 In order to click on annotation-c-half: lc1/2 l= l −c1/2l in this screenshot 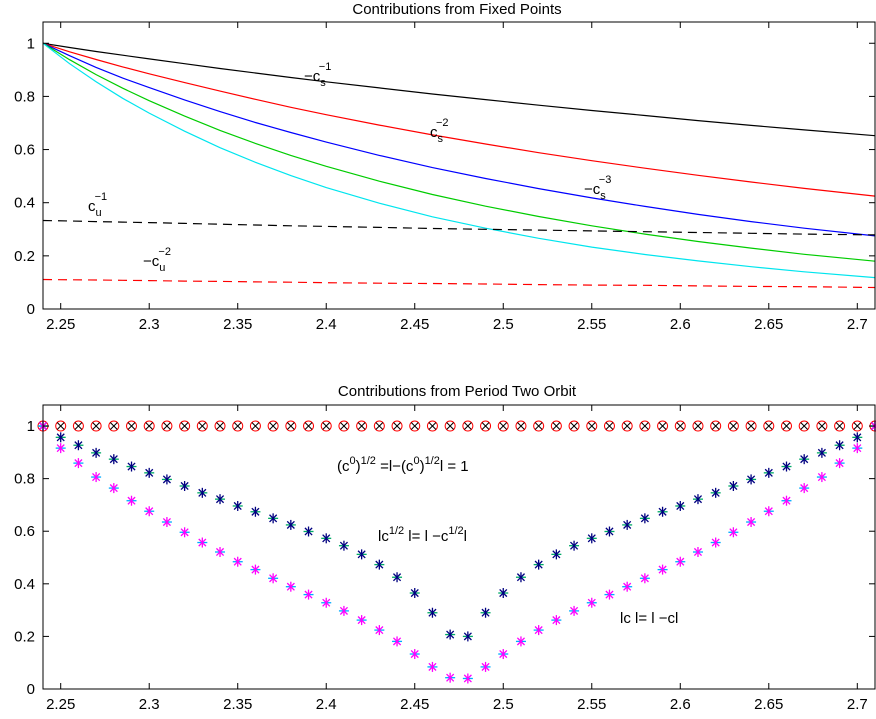, I will do `click(422, 535)`.